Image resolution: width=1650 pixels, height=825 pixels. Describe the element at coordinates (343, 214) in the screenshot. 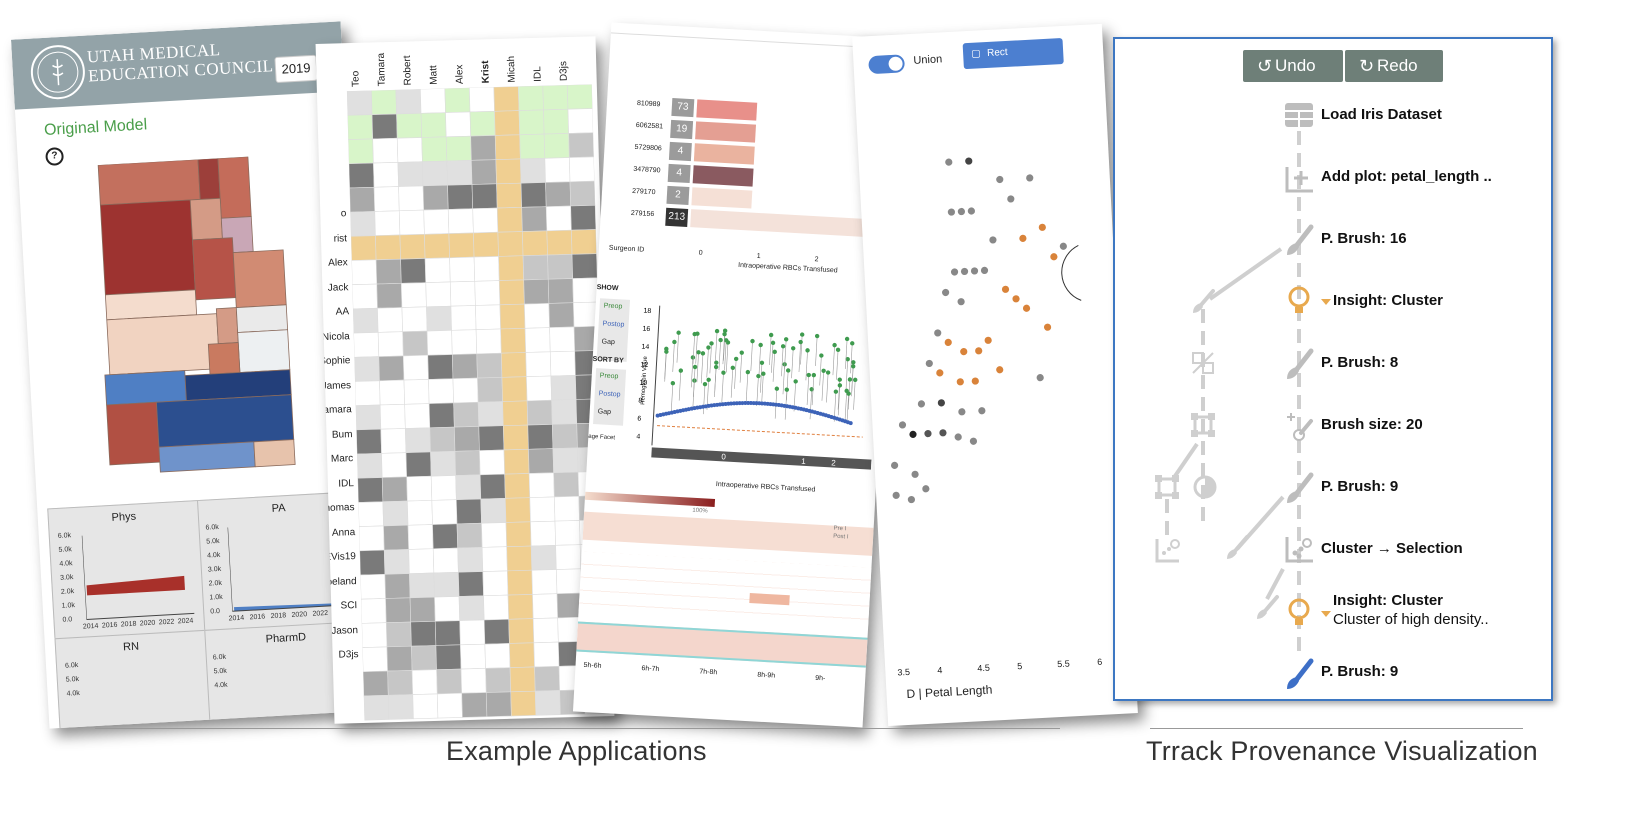

I see `matrix-row-label: o` at that location.